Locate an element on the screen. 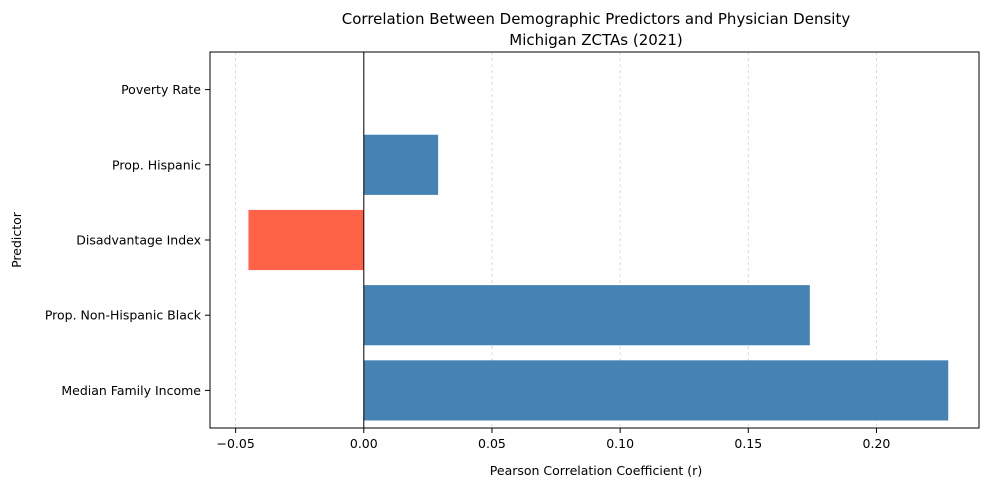  y-tick-label: Prop. Hispanic is located at coordinates (156, 164).